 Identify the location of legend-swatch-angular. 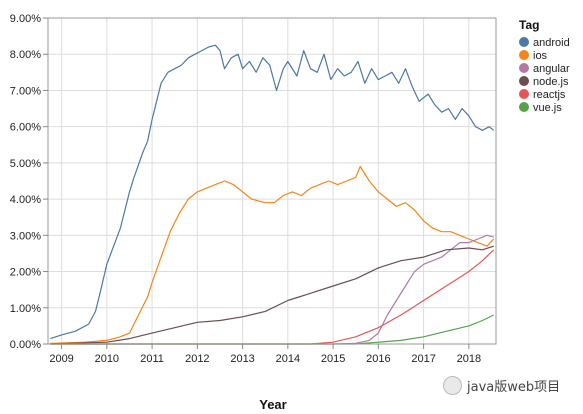
(524, 68).